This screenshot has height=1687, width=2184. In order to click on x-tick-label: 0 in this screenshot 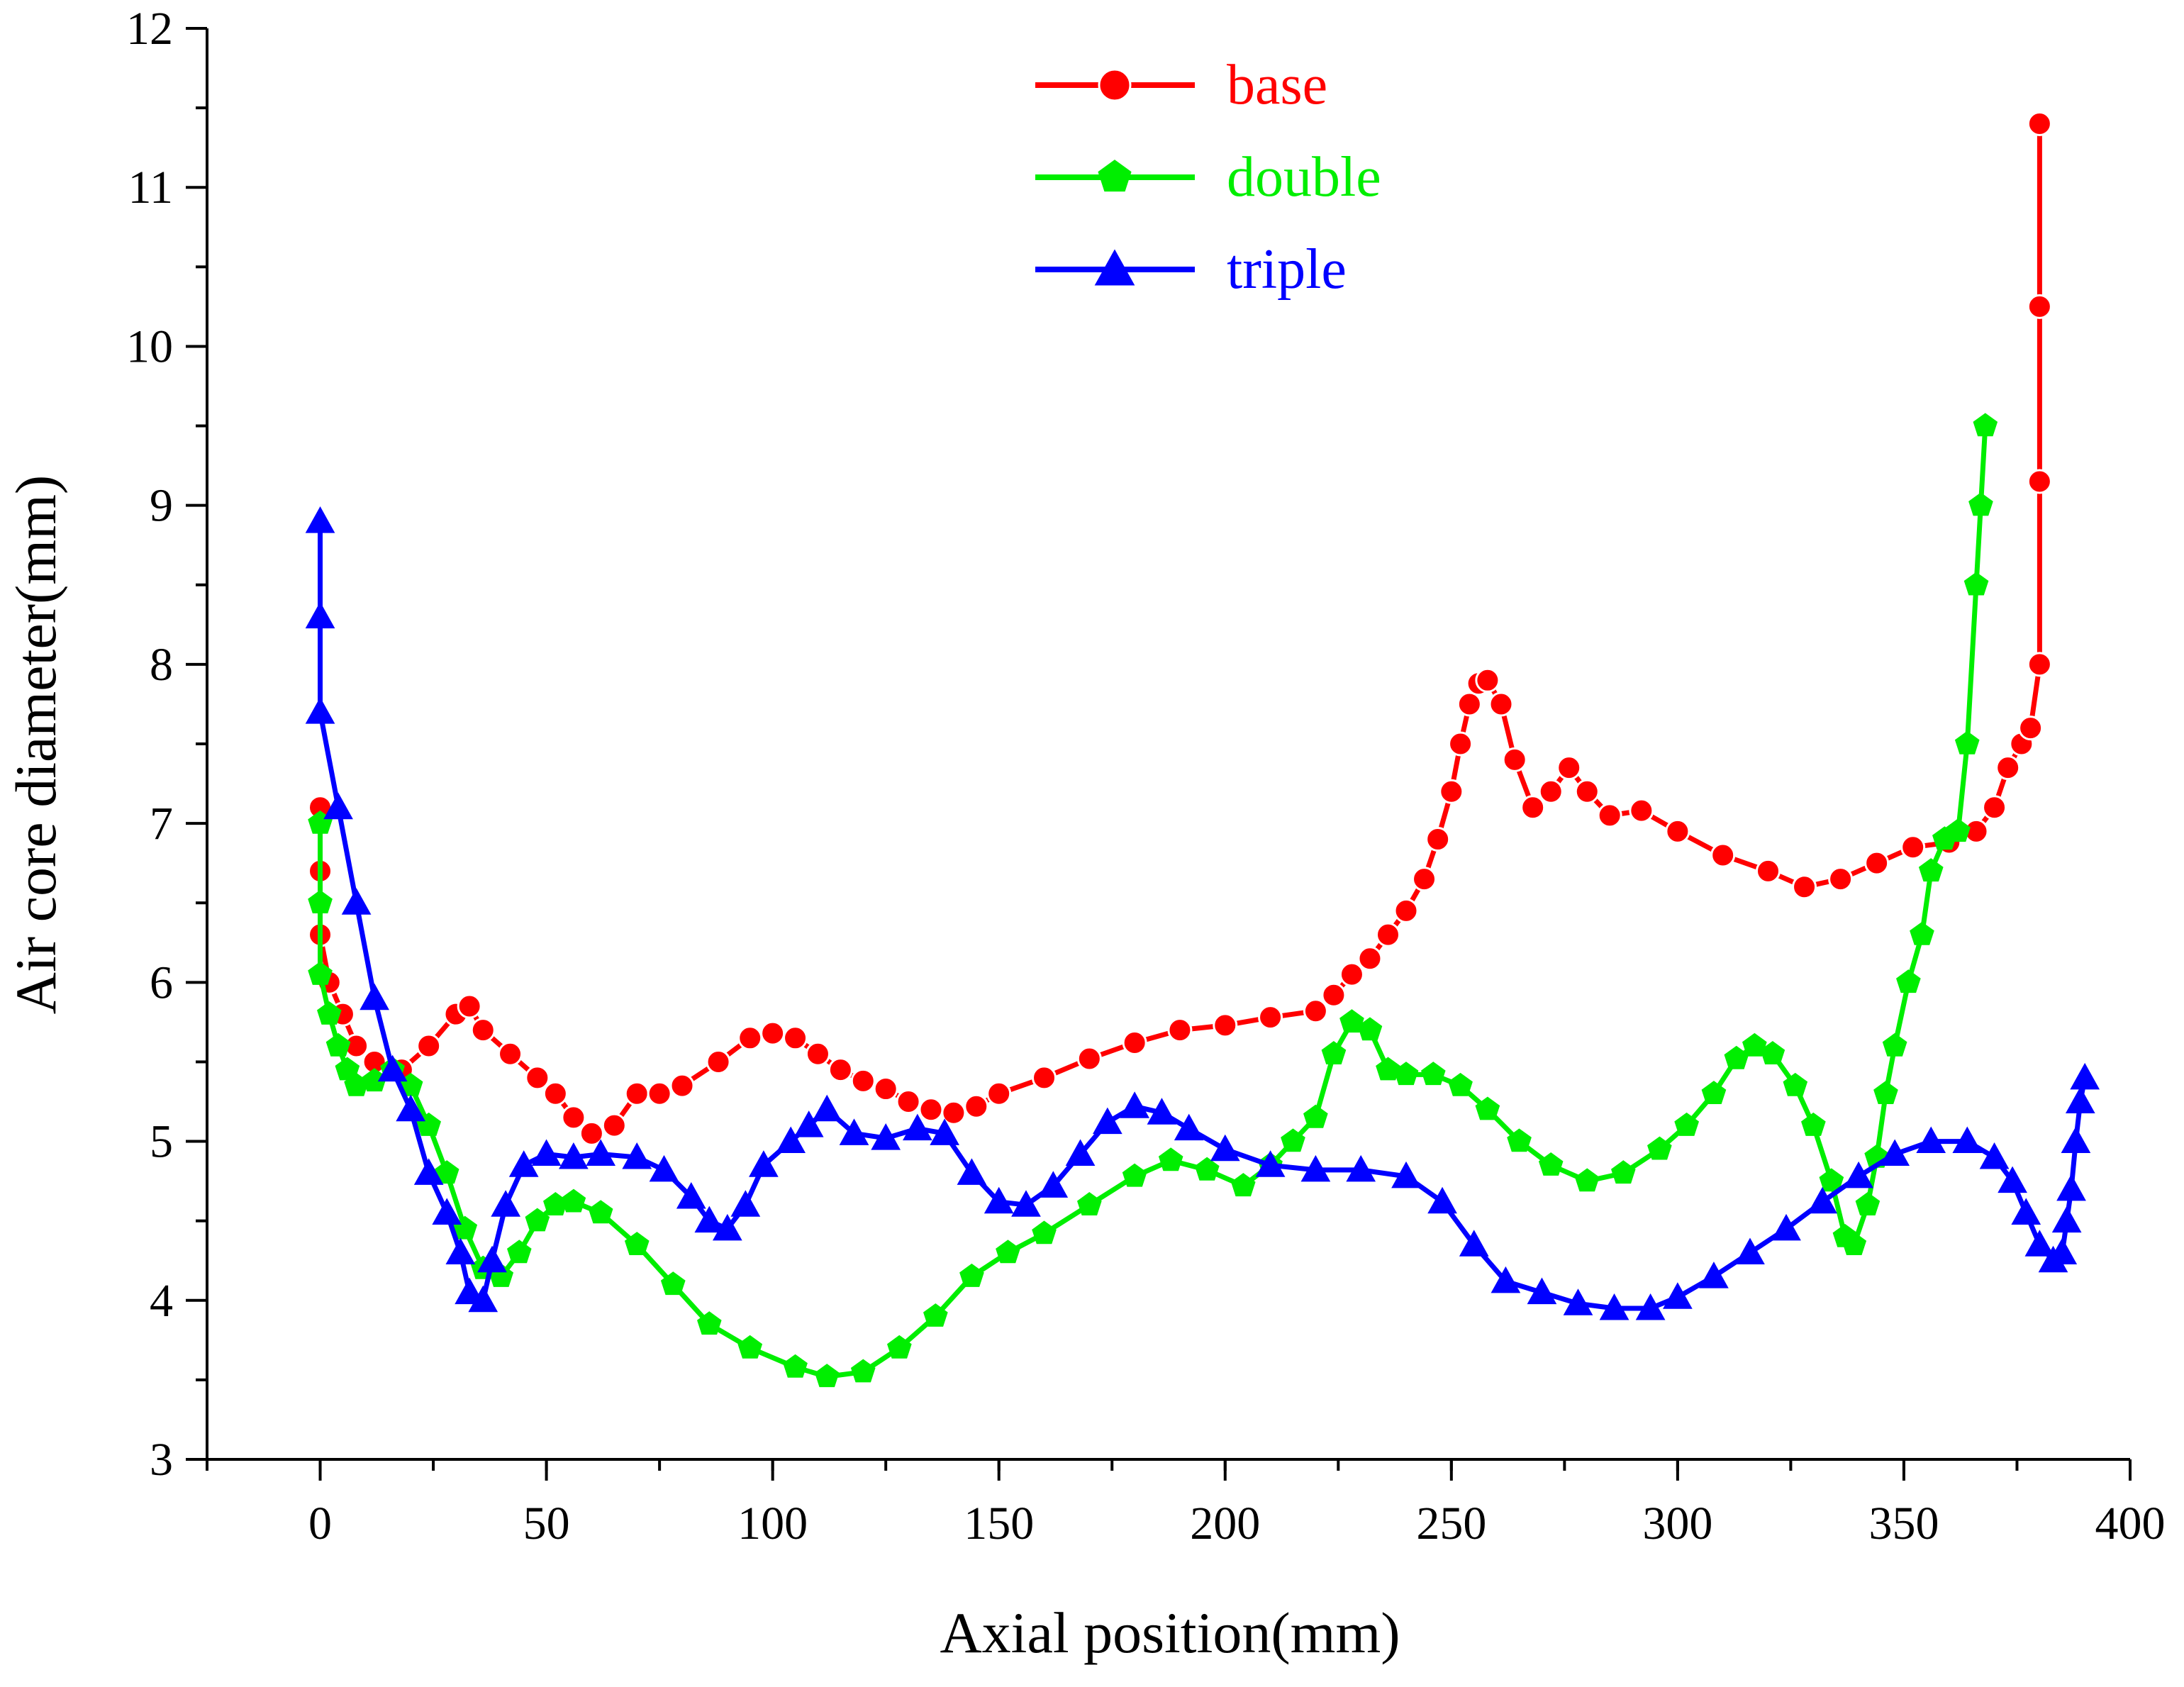, I will do `click(320, 1524)`.